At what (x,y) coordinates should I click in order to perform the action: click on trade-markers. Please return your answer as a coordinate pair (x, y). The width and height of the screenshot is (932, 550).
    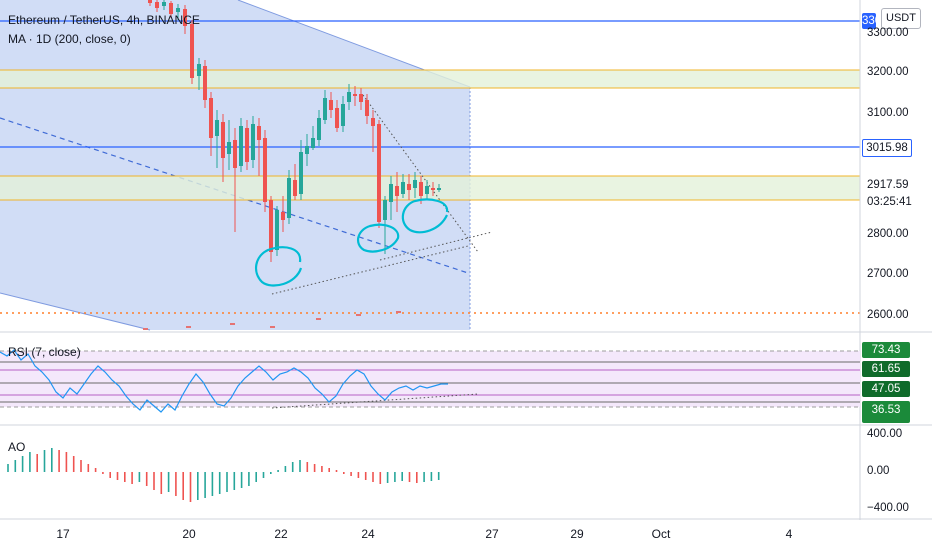
    Looking at the image, I should click on (272, 320).